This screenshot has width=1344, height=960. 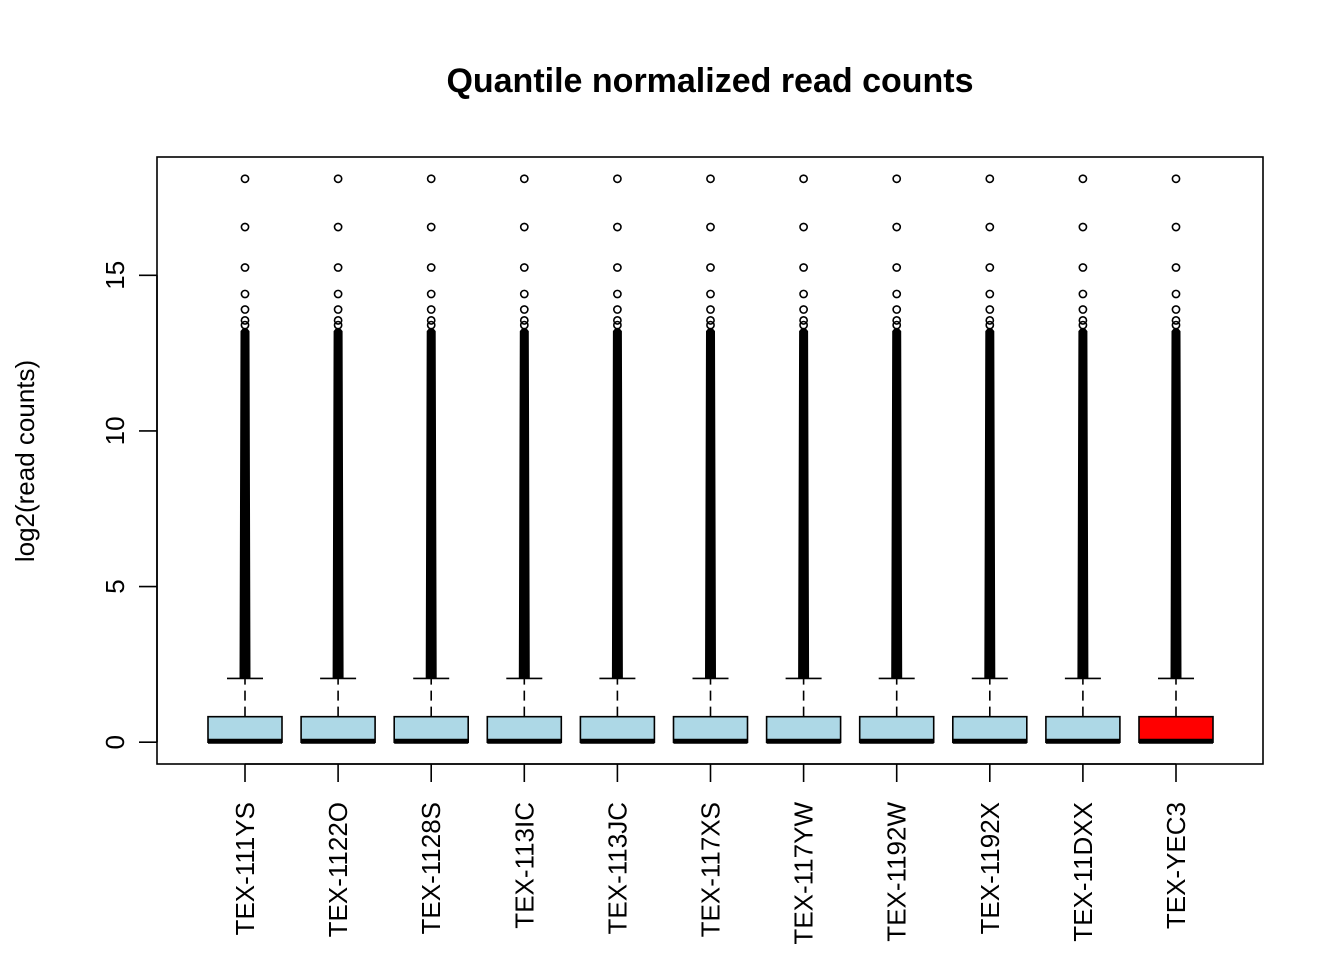 I want to click on y-tick-label: 5, so click(x=115, y=586).